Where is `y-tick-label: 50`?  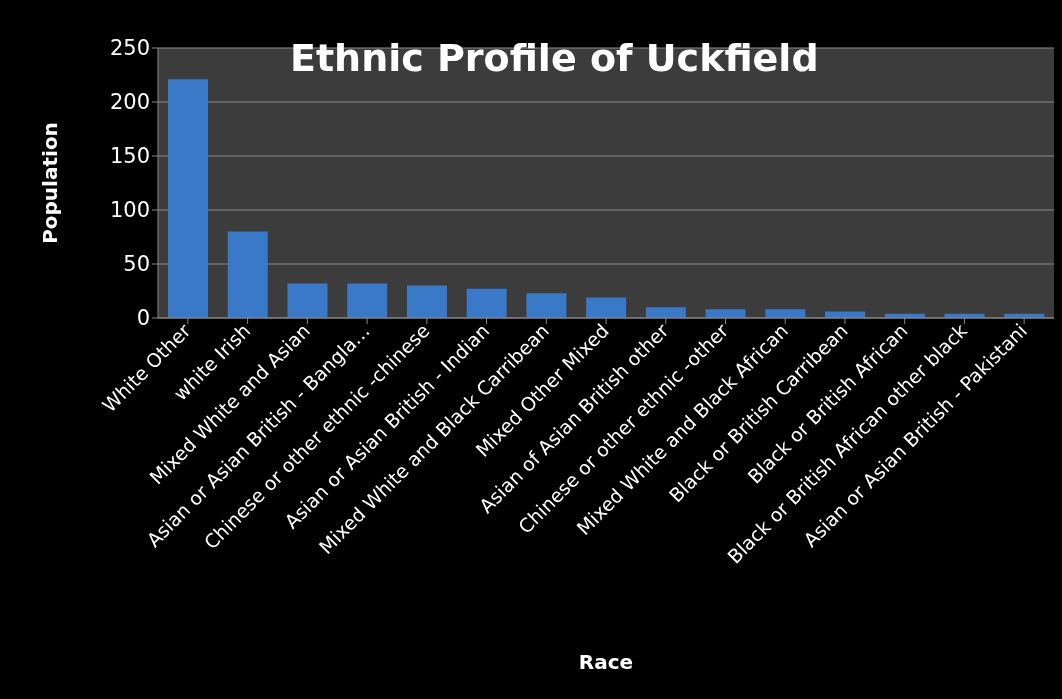
y-tick-label: 50 is located at coordinates (136, 264).